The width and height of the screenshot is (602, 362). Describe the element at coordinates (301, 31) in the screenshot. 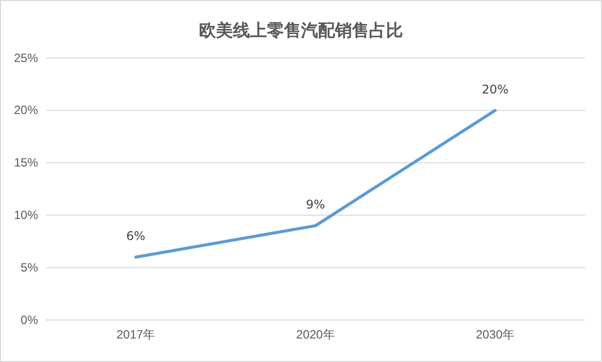

I see `chart-title: 欧美线上零售汽配销售占比` at that location.